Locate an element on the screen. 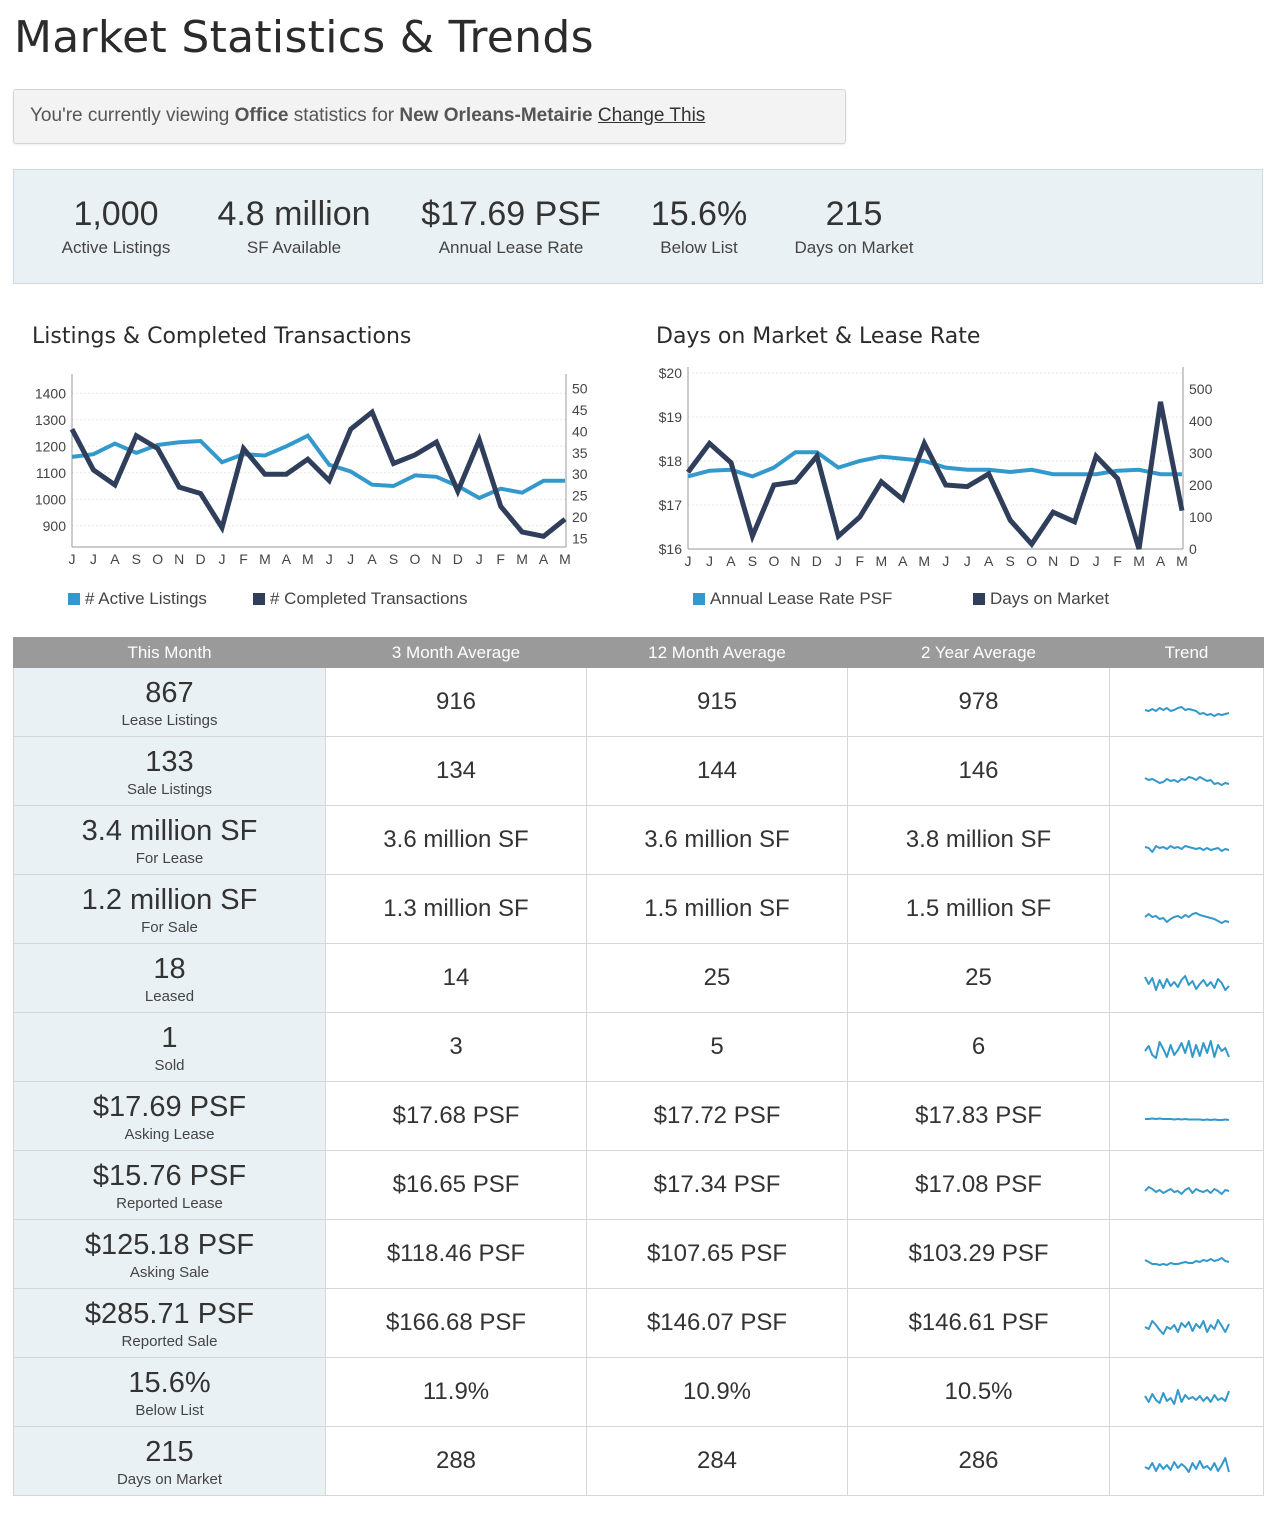 The image size is (1264, 1529). x-tick-label: O is located at coordinates (1031, 561).